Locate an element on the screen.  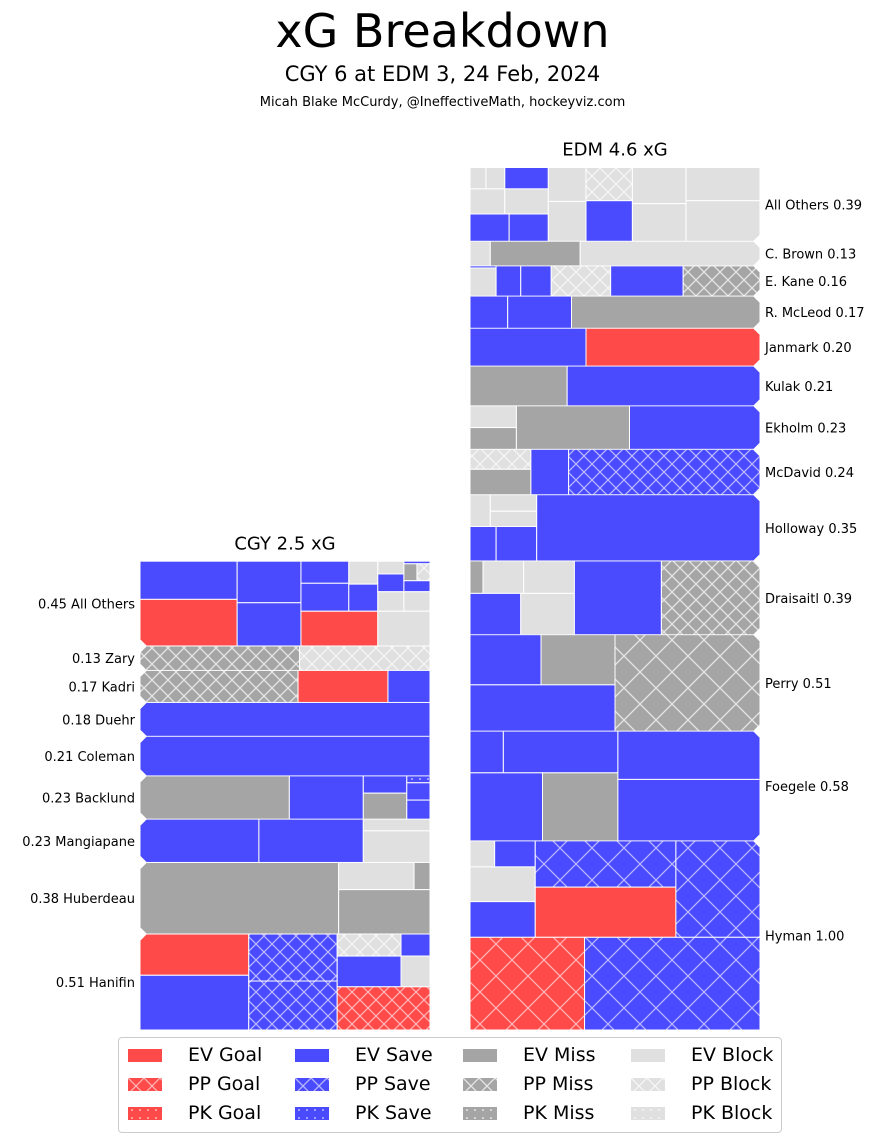
player-row-coleman: 0.21 Coleman is located at coordinates (237, 756).